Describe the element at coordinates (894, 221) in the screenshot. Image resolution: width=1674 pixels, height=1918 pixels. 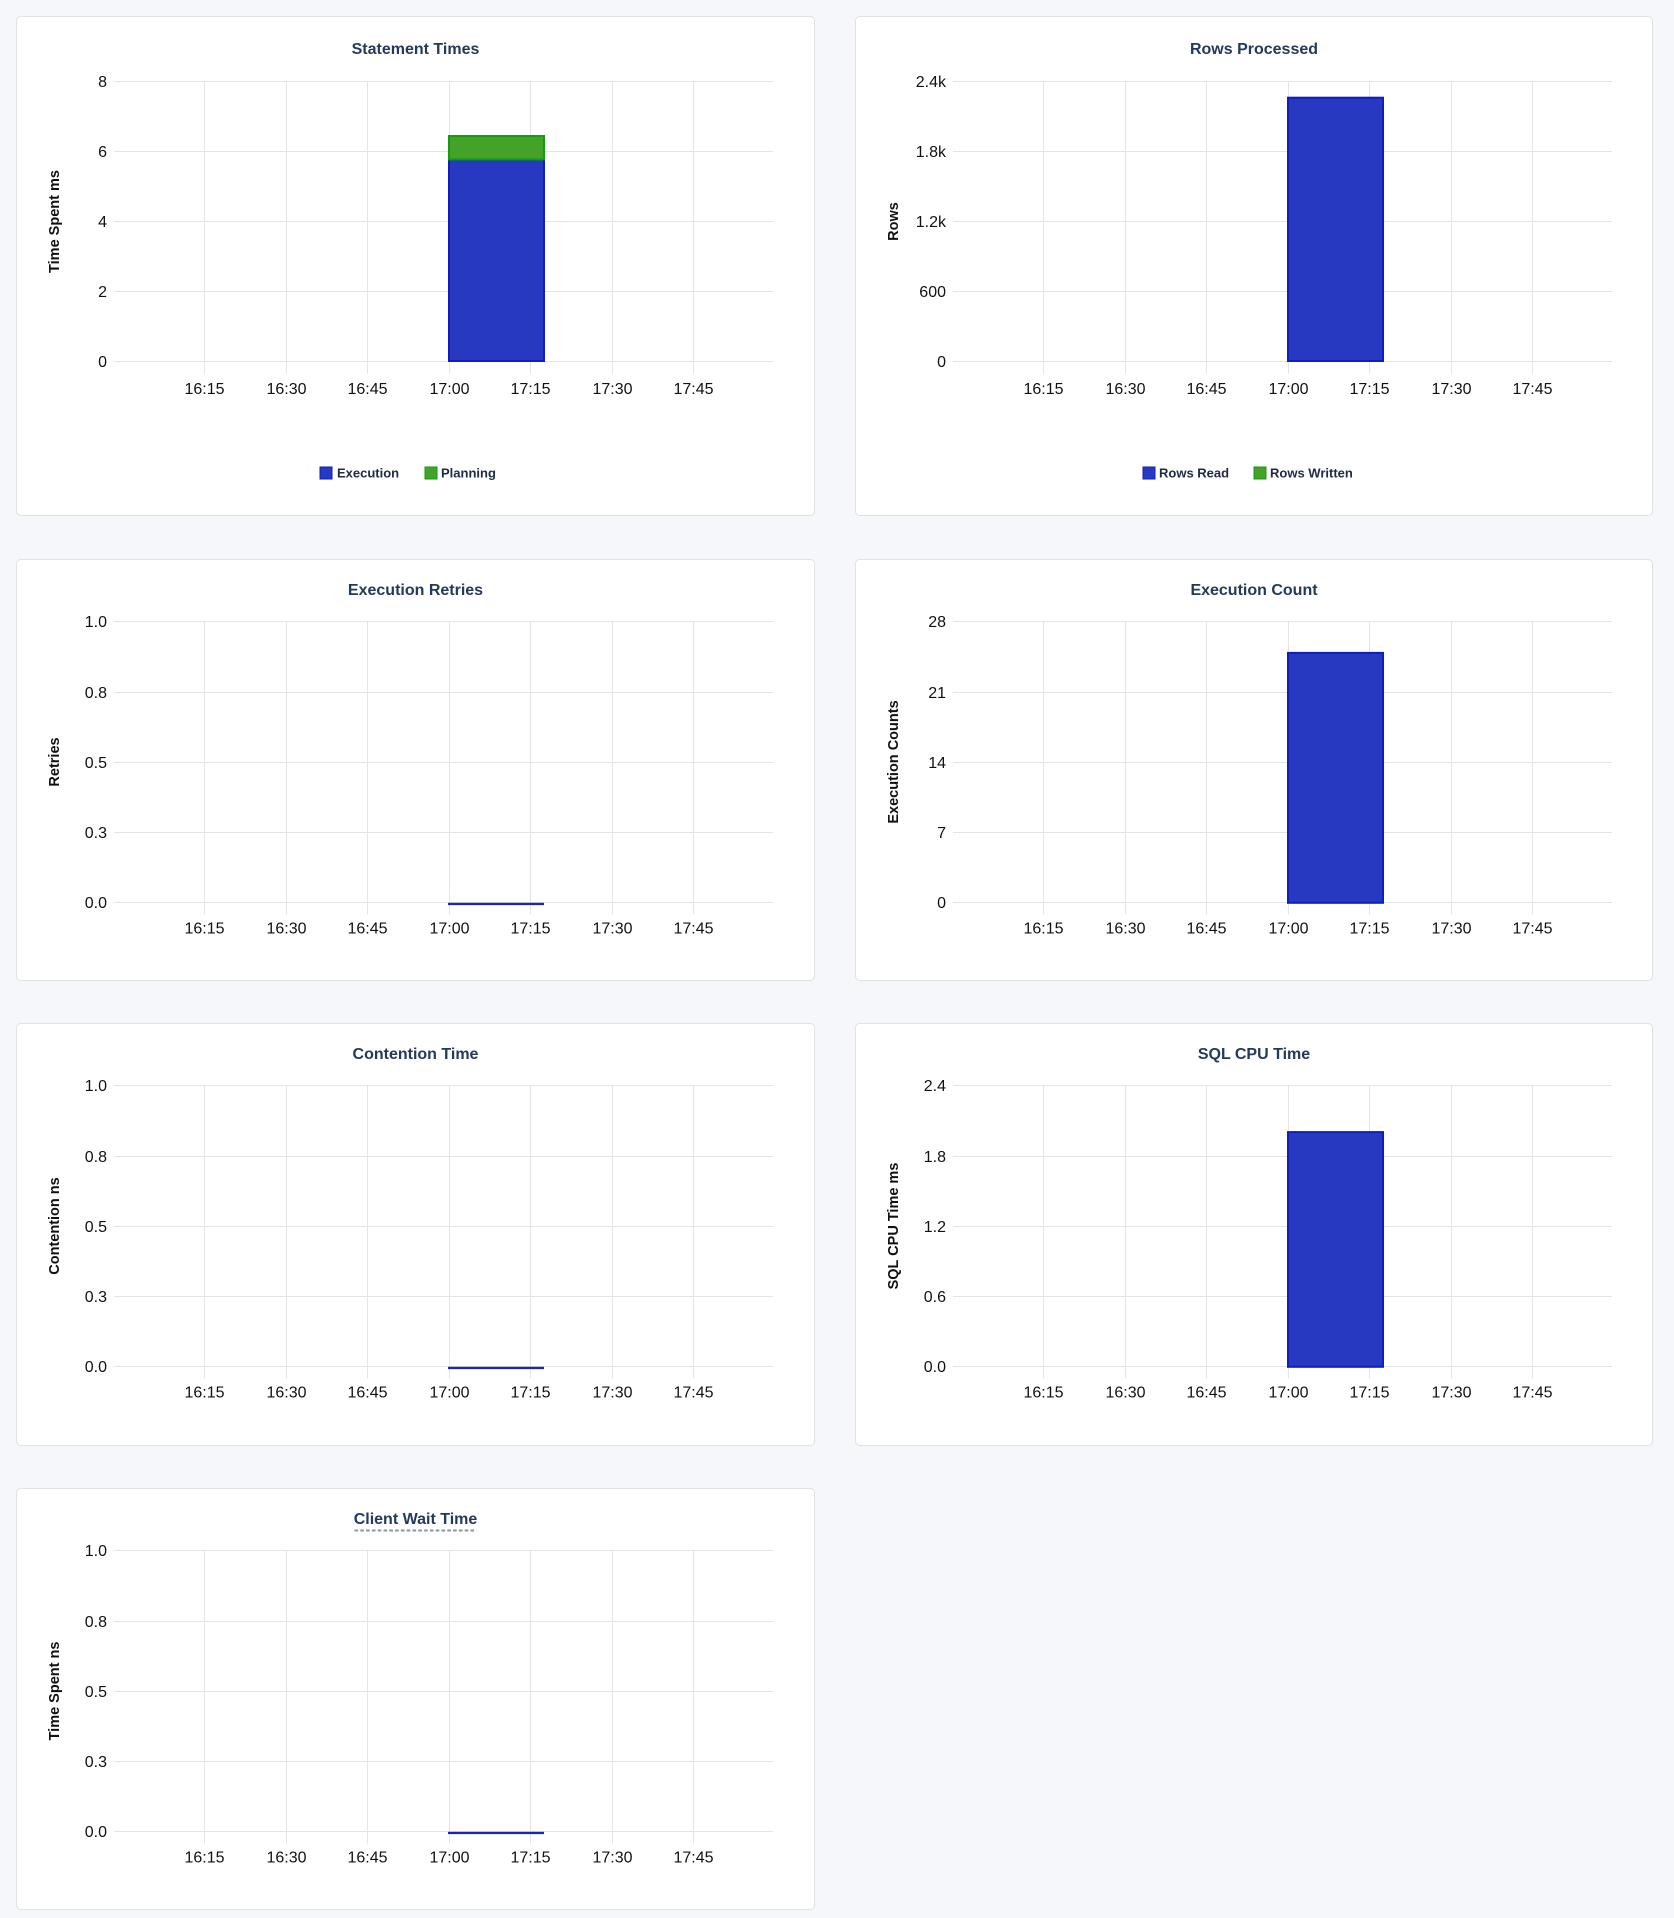
I see `svg-text: Rows` at that location.